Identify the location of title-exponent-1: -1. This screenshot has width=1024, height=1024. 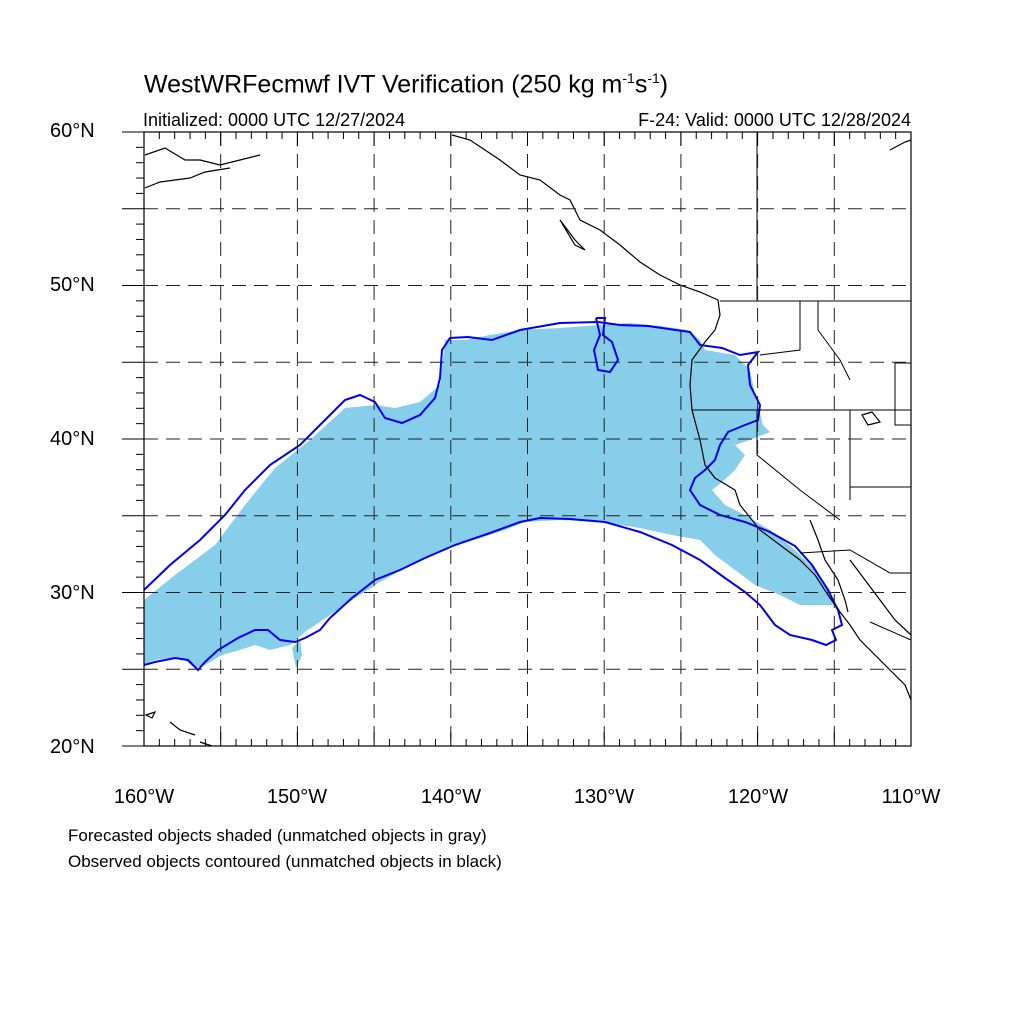
(628, 78).